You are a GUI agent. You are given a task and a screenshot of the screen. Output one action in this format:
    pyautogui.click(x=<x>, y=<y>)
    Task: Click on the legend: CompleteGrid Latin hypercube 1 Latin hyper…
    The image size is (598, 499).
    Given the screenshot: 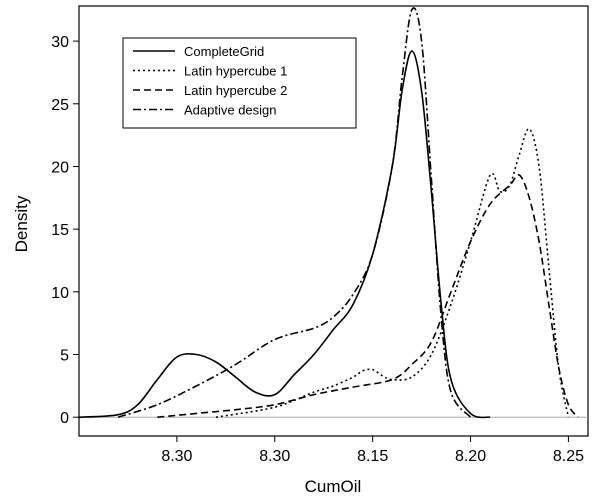 What is the action you would take?
    pyautogui.click(x=239, y=83)
    